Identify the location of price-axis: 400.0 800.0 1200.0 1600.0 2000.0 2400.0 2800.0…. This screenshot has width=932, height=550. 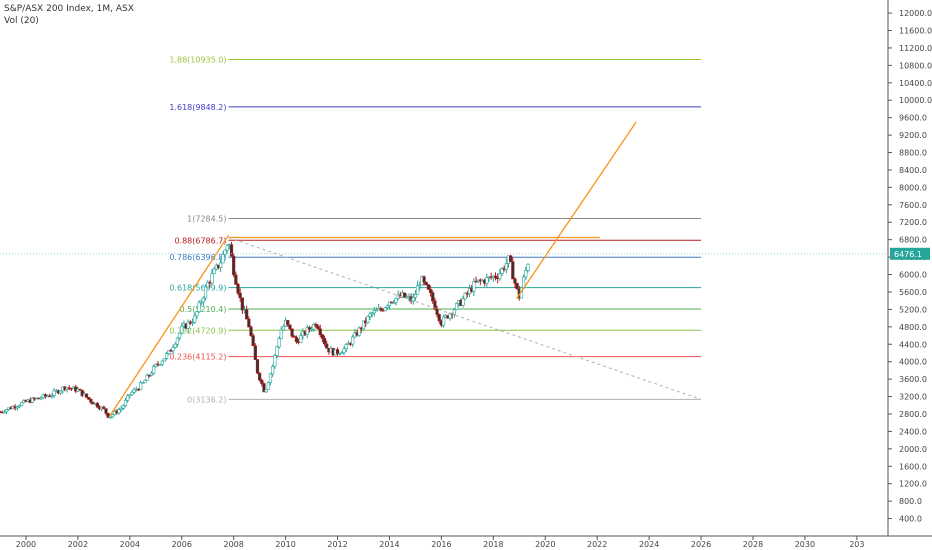
(909, 268).